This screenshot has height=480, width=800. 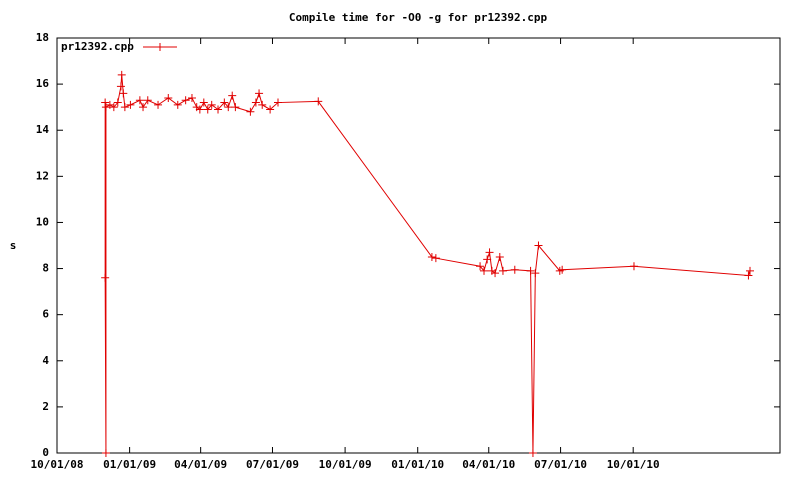 I want to click on x-tick-label: 10/01/09, so click(x=345, y=464).